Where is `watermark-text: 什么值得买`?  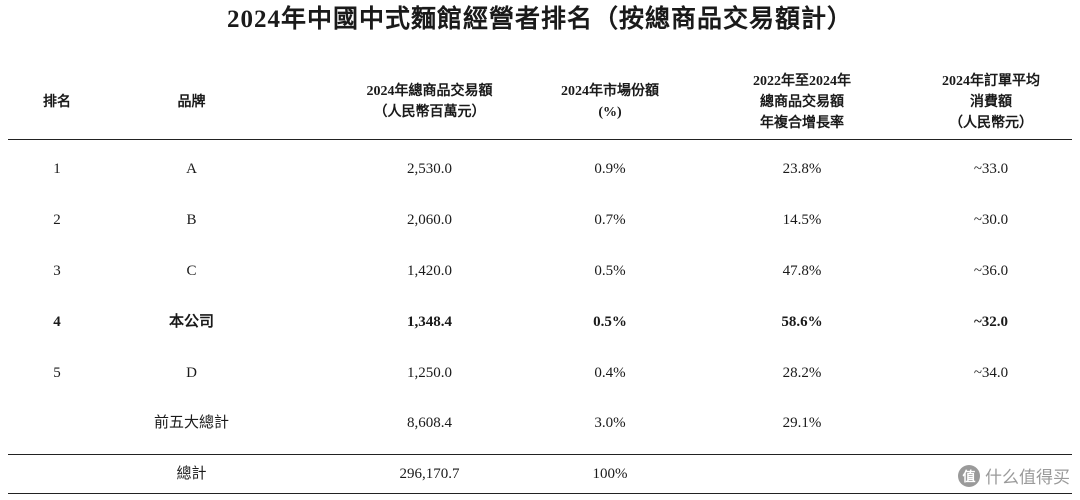
watermark-text: 什么值得买 is located at coordinates (1027, 478).